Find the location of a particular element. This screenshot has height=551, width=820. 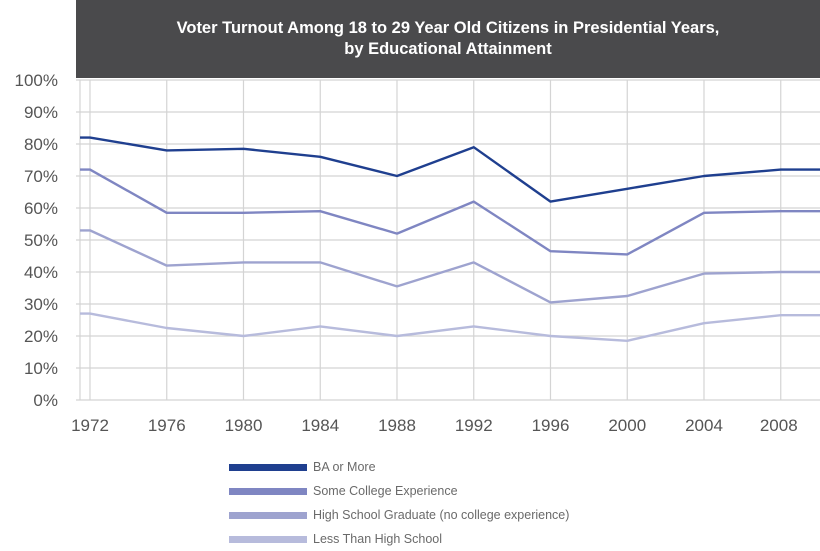

x-axis: 1972 1976 1980 1984 1988 1992 1996 2000 2004 2008 is located at coordinates (434, 425).